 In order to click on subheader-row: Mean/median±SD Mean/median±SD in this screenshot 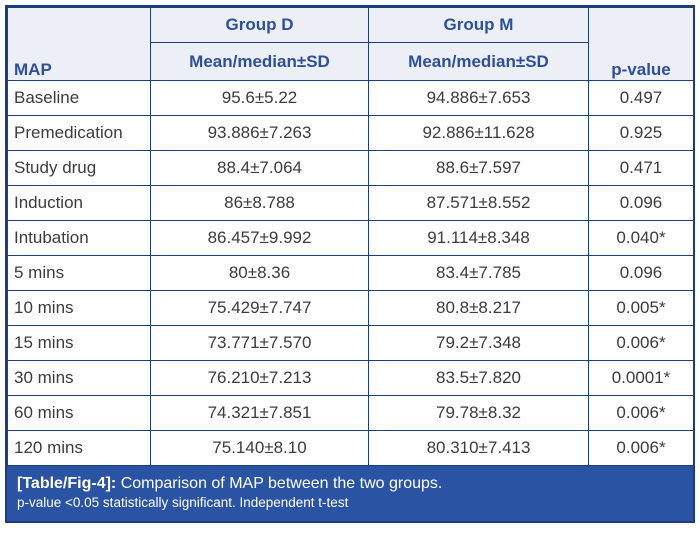, I will do `click(351, 61)`.